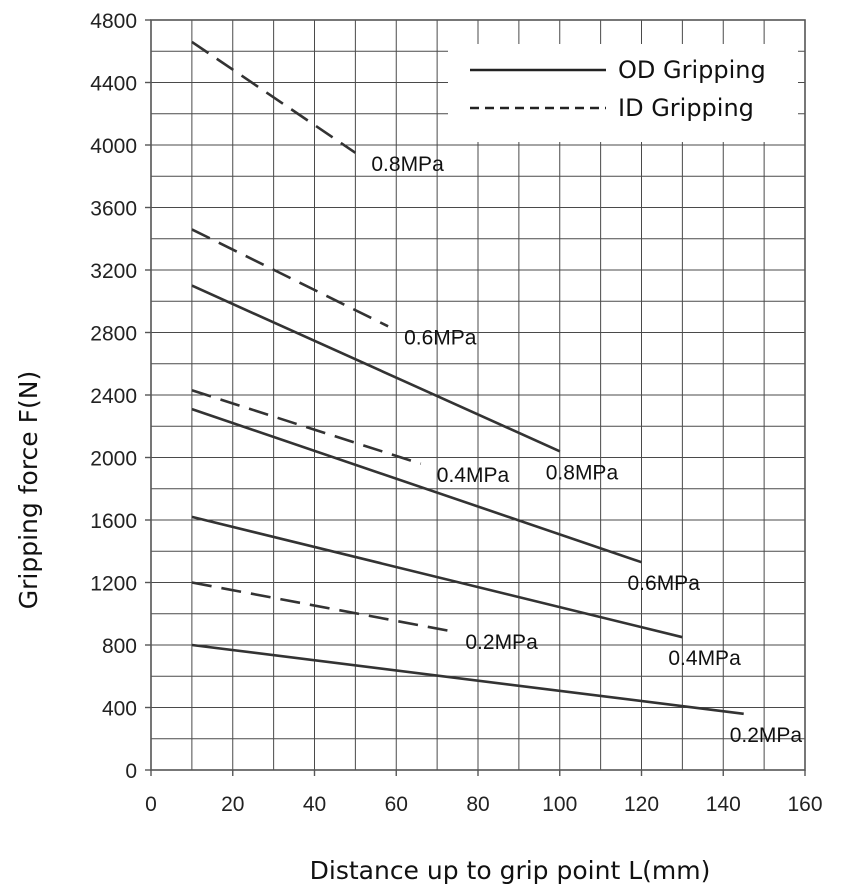 The height and width of the screenshot is (896, 844). What do you see at coordinates (416, 485) in the screenshot?
I see `od-gripping-line-0-6mpa` at bounding box center [416, 485].